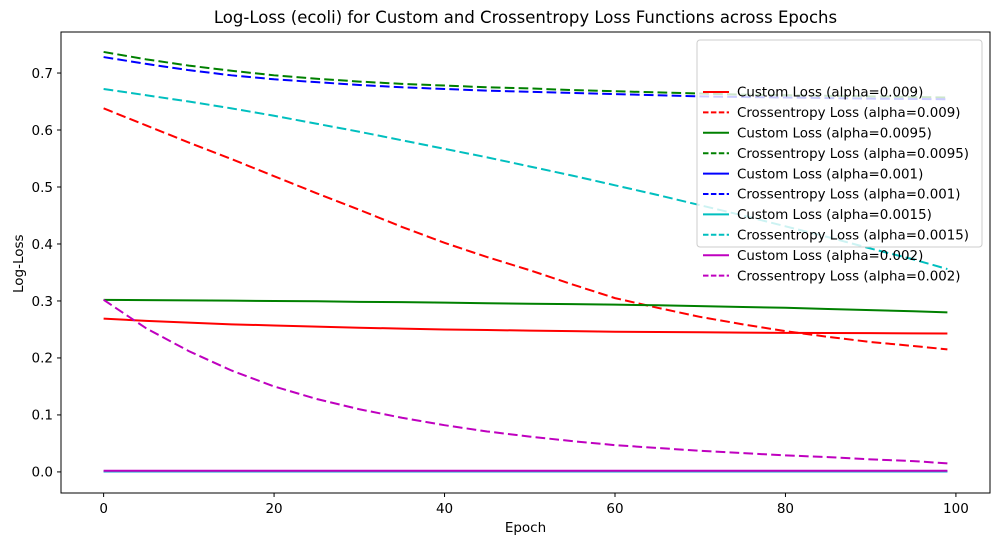  I want to click on legend-label: Crossentropy Loss (alpha=0.002), so click(849, 276).